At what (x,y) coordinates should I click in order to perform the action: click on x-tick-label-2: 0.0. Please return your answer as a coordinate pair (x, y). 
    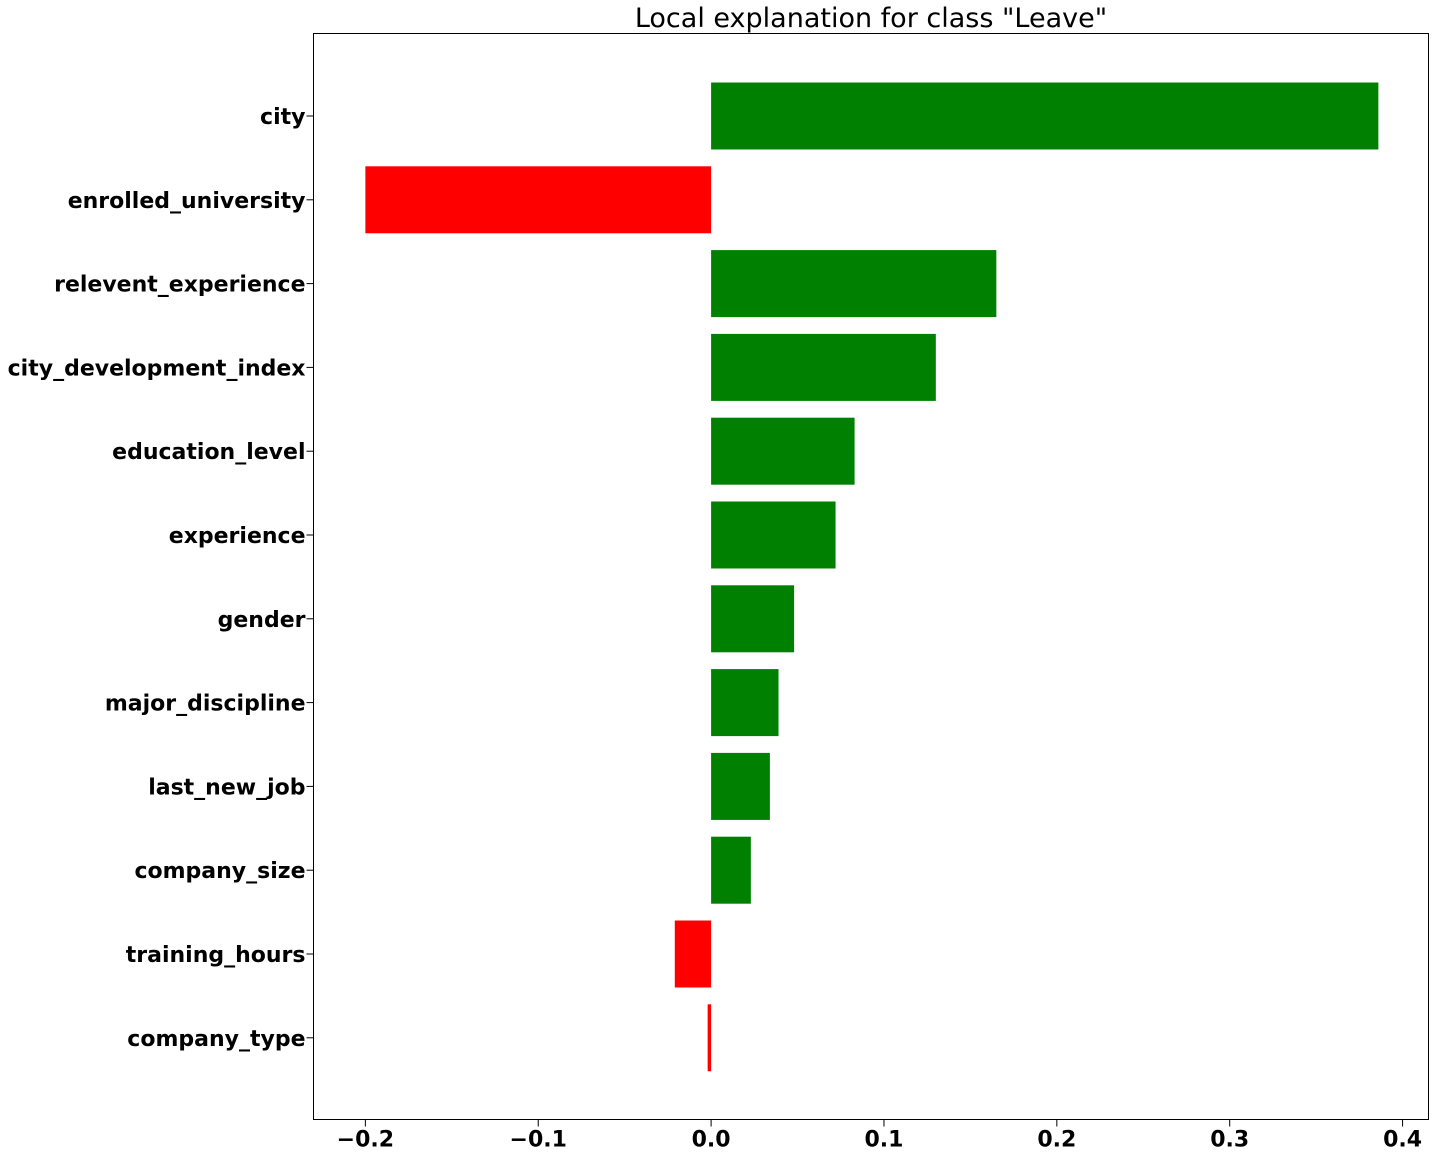
    Looking at the image, I should click on (711, 1140).